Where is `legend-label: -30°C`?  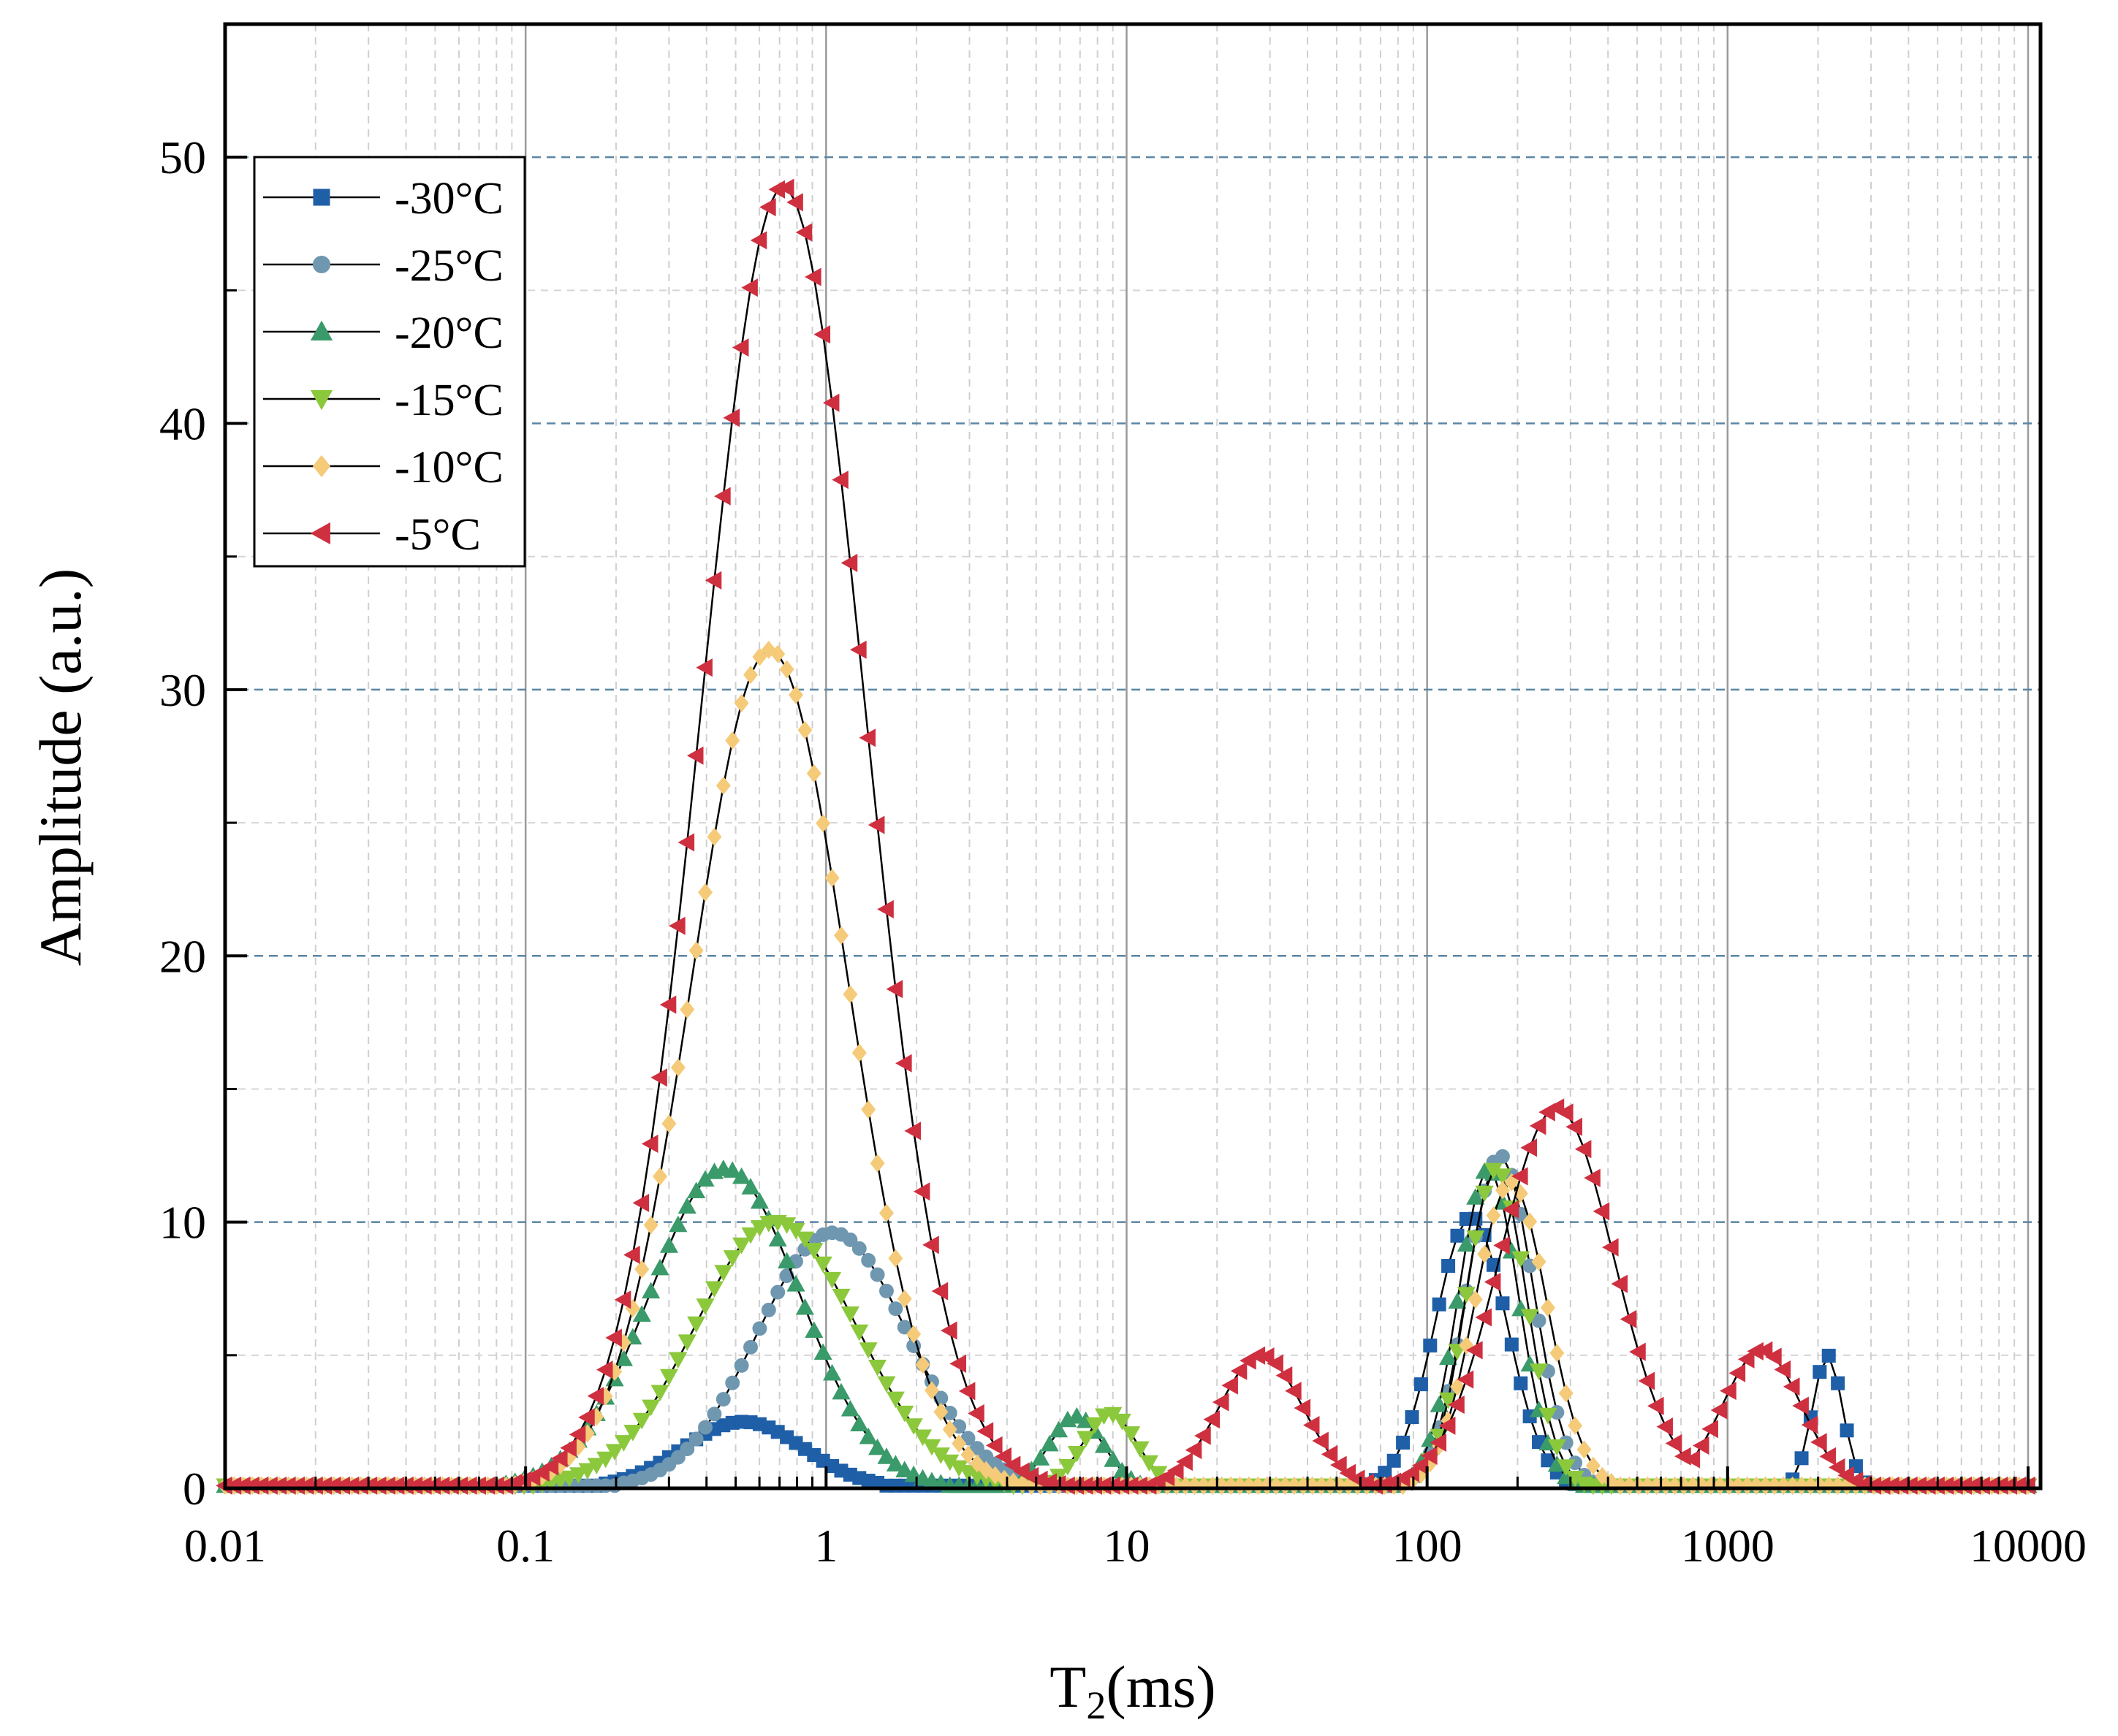 legend-label: -30°C is located at coordinates (450, 199).